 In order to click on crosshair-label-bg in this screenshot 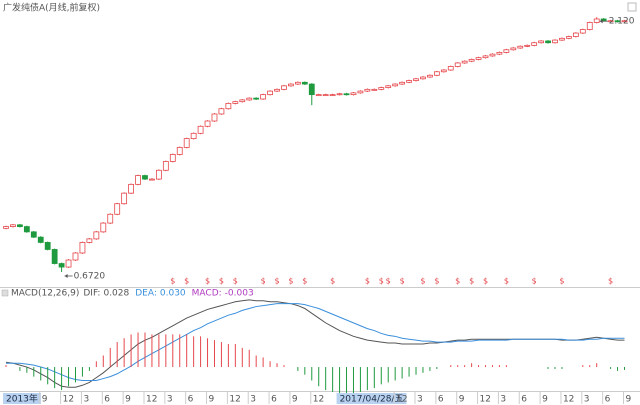, I will do `click(371, 398)`.